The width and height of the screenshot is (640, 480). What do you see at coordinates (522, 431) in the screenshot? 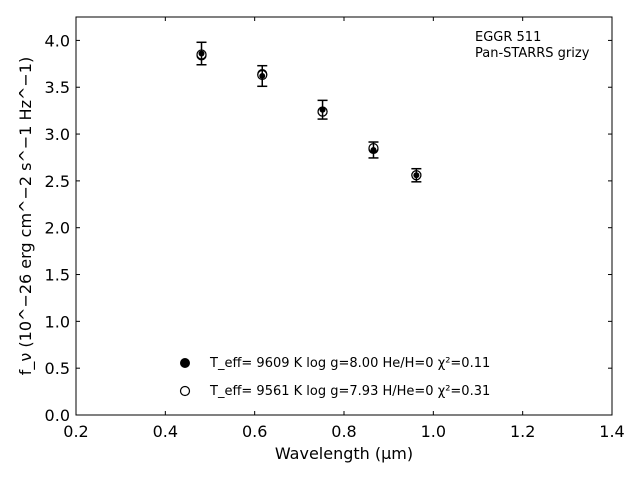
I see `x-tick-label: 1.2` at bounding box center [522, 431].